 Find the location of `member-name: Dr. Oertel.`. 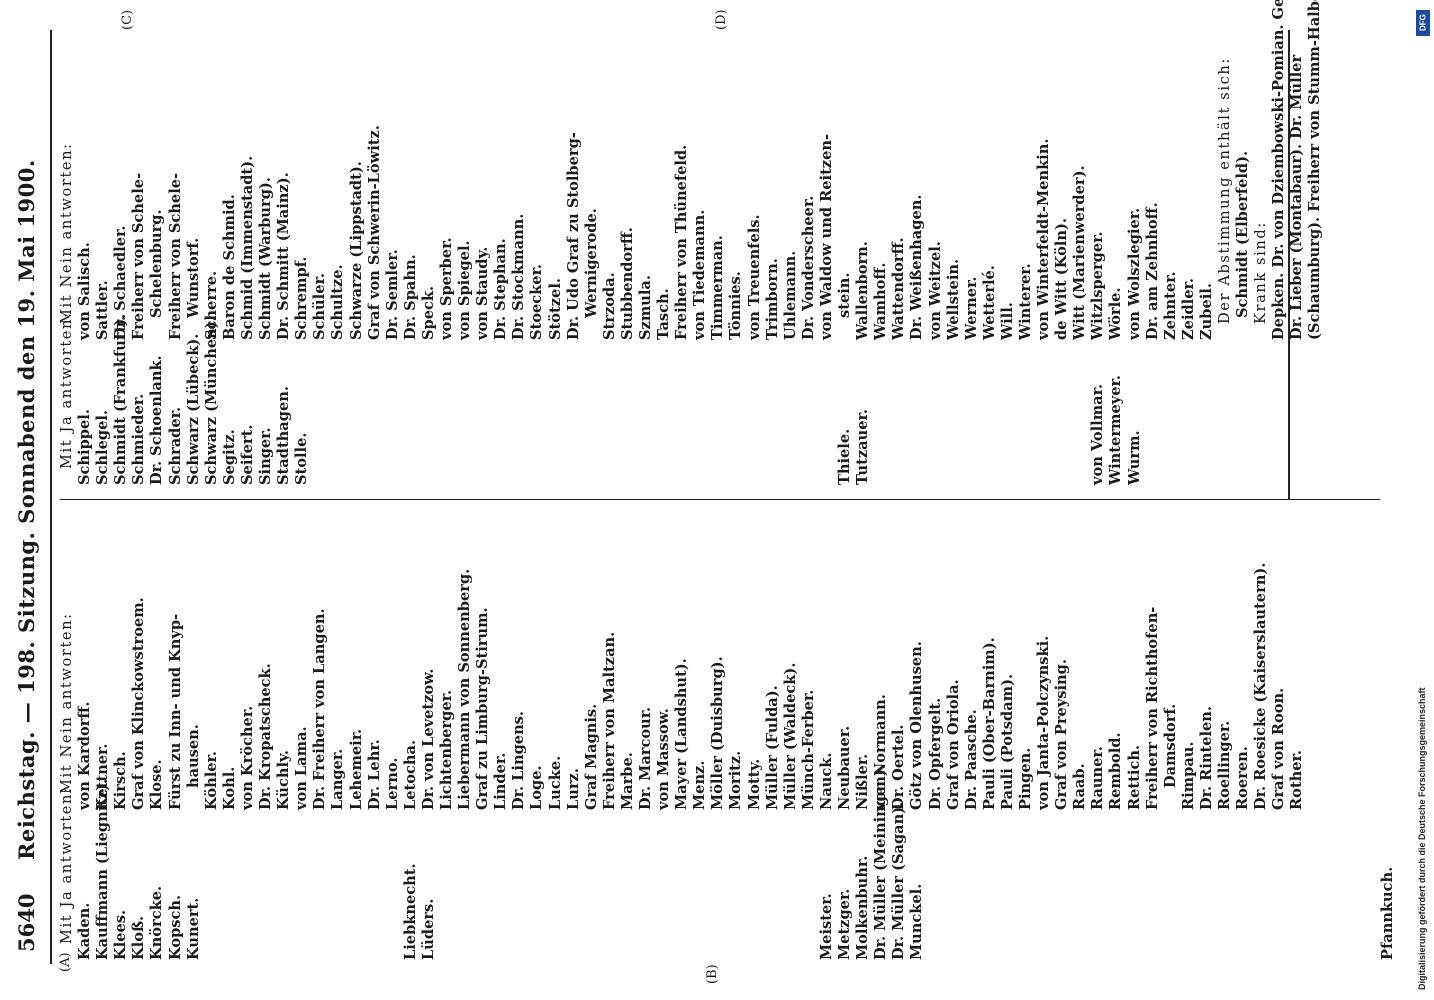

member-name: Dr. Oertel. is located at coordinates (899, 767).